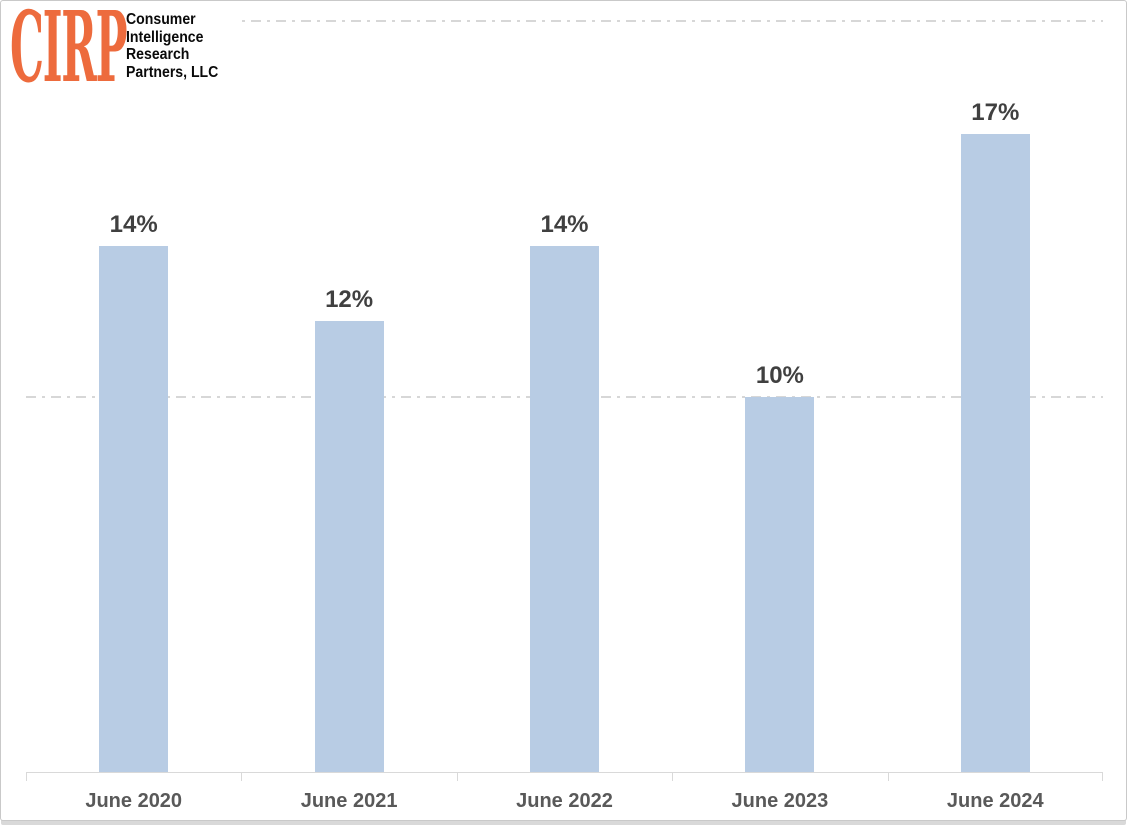  What do you see at coordinates (165, 37) in the screenshot?
I see `logo-name-line: Intelligence` at bounding box center [165, 37].